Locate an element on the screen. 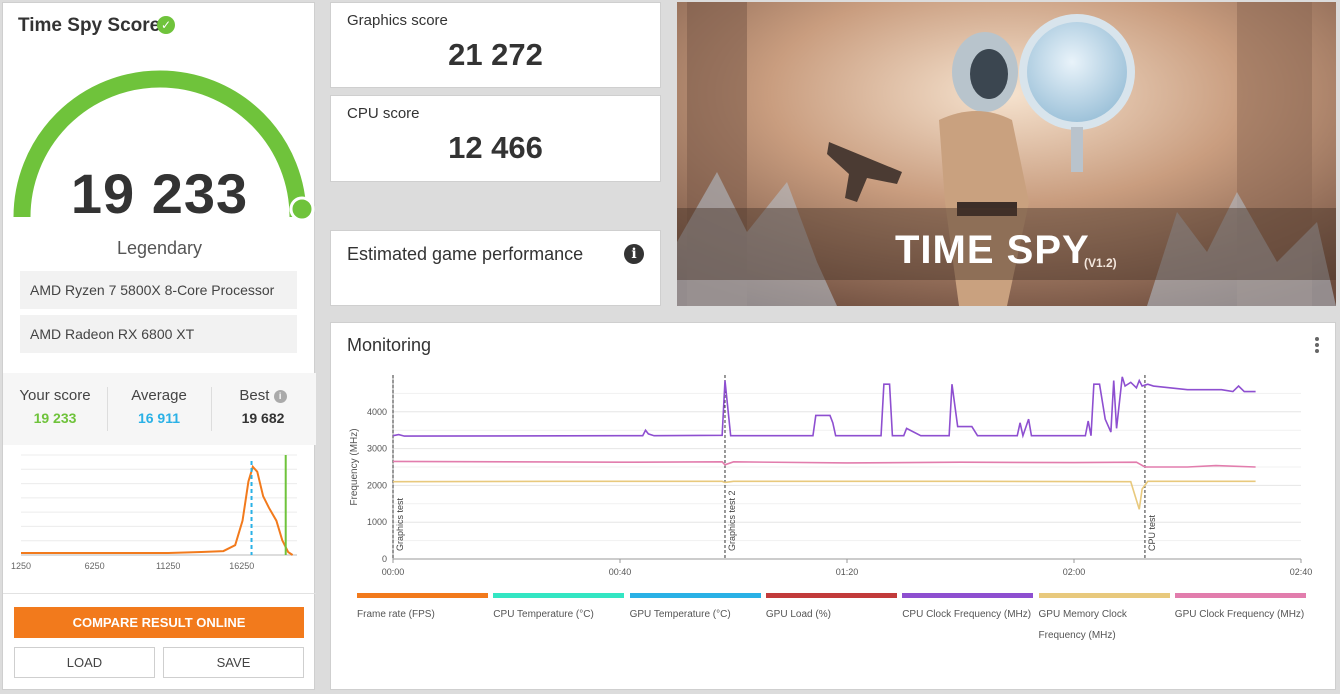  x-tick-label: 01:20 is located at coordinates (847, 572).